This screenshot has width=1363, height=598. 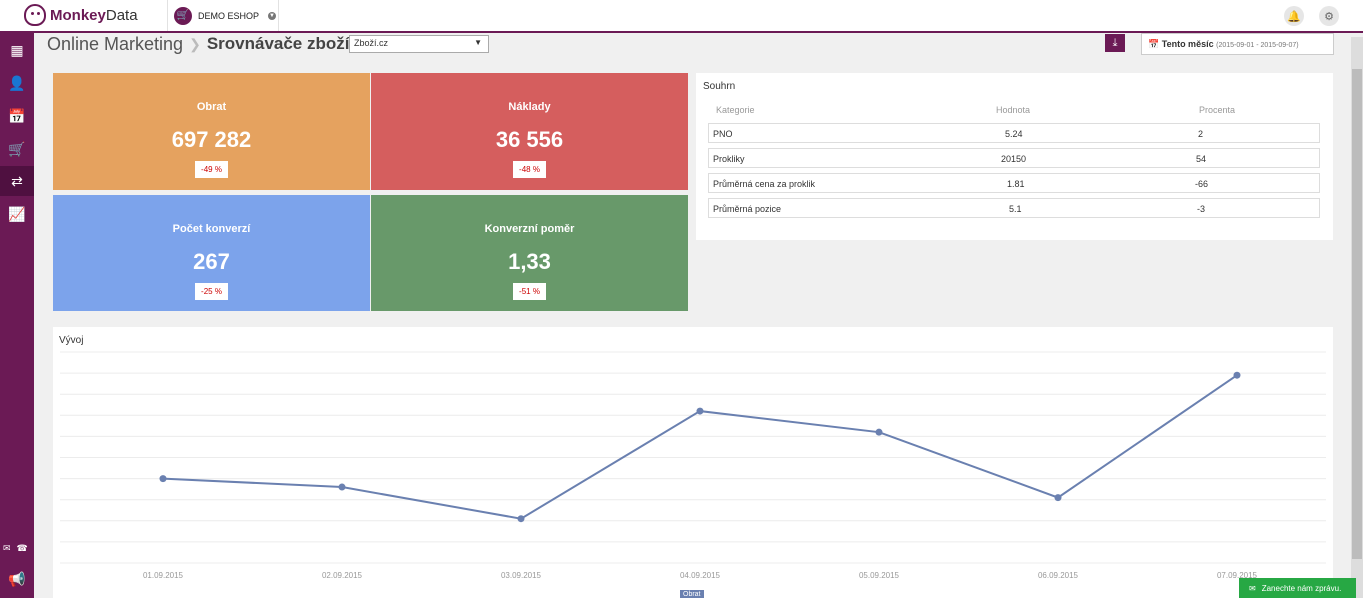 I want to click on app-logo: MonkeyData, so click(x=81, y=15).